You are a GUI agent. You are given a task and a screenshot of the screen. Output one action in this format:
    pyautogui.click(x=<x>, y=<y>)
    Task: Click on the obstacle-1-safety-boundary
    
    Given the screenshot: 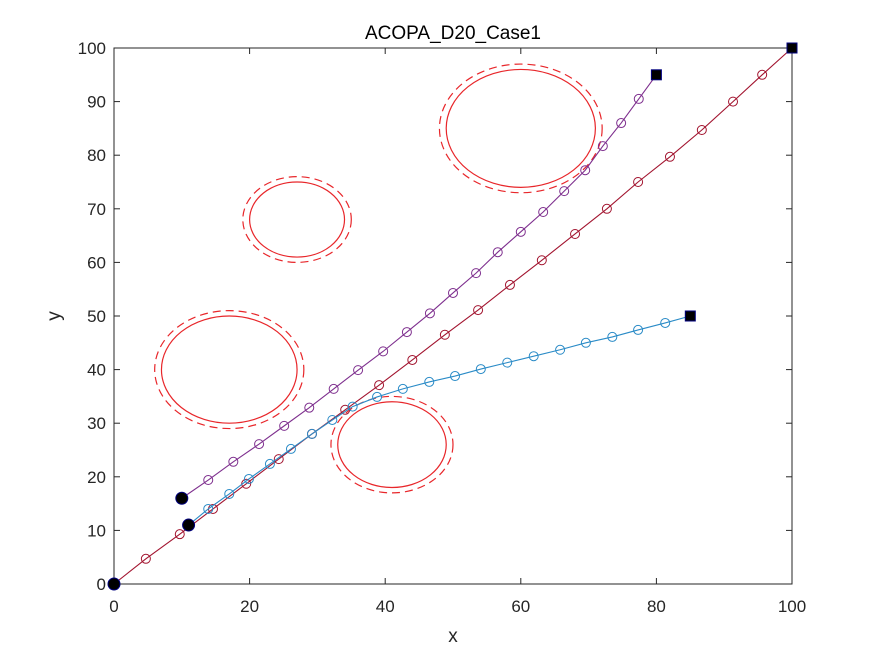 What is the action you would take?
    pyautogui.click(x=520, y=128)
    